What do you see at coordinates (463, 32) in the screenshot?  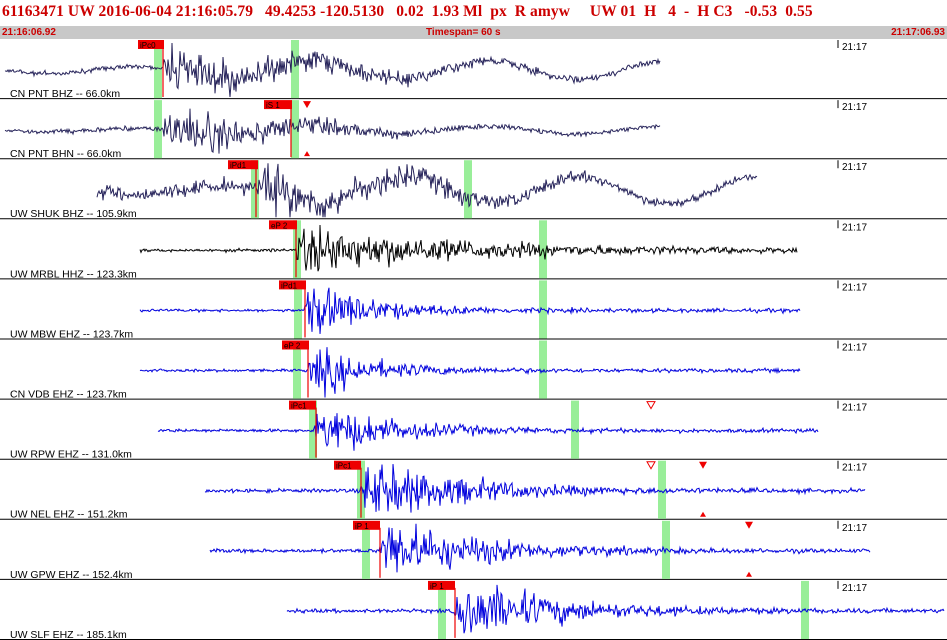 I see `timespan-label: Timespan= 60 s` at bounding box center [463, 32].